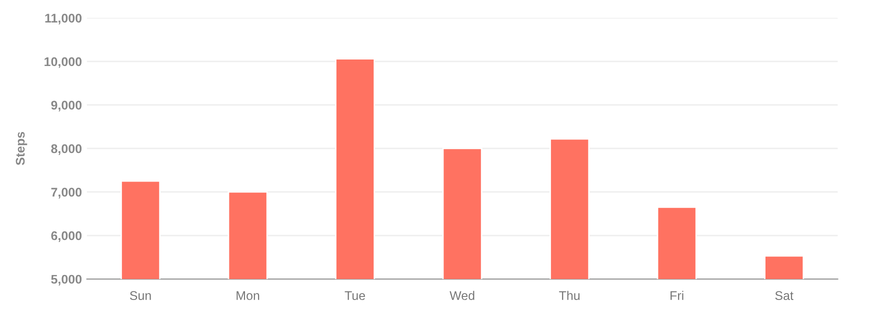 Image resolution: width=869 pixels, height=309 pixels. Describe the element at coordinates (63, 19) in the screenshot. I see `y-tick-label: 11,000` at that location.